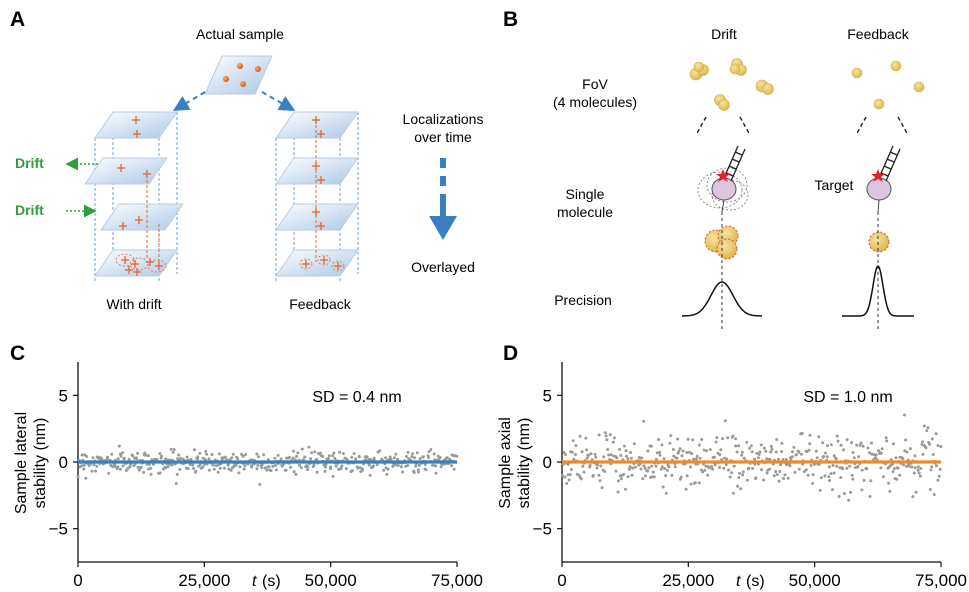 The image size is (969, 592). What do you see at coordinates (29, 210) in the screenshot?
I see `drift-label-2: Drift` at bounding box center [29, 210].